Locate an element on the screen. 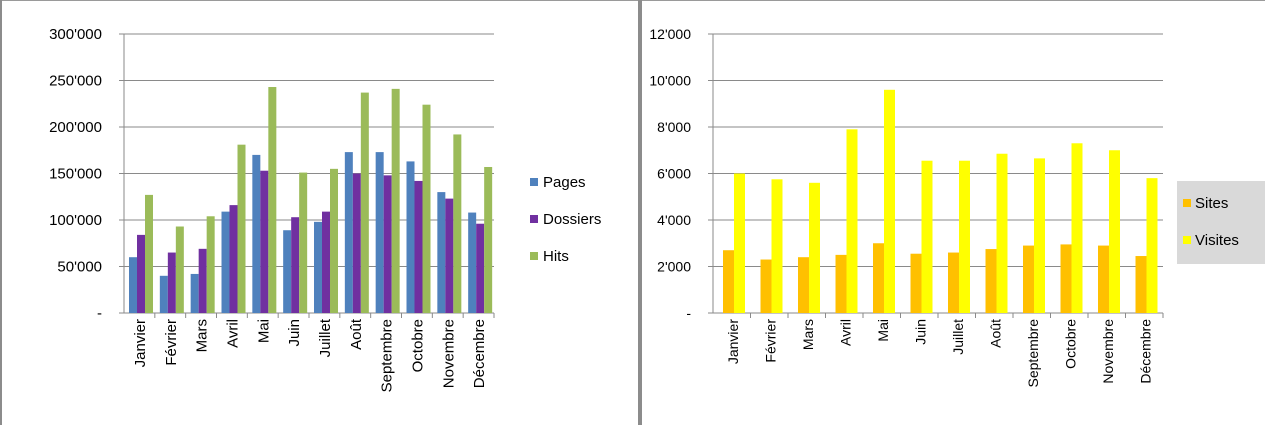 The width and height of the screenshot is (1265, 430). legend-swatch-hits is located at coordinates (534, 256).